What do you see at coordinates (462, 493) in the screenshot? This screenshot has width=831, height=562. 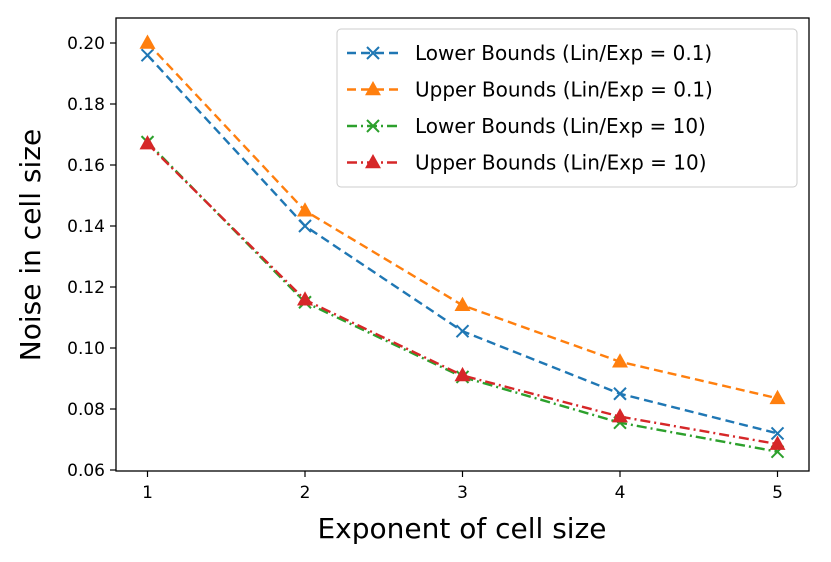 I see `x-tick-label: 3` at bounding box center [462, 493].